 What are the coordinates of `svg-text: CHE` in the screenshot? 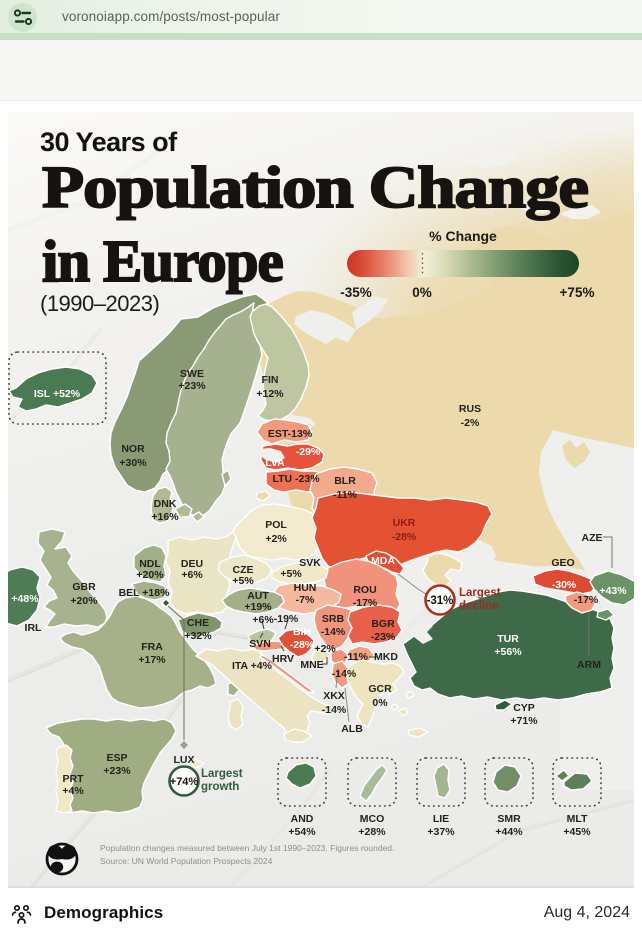 It's located at (198, 623).